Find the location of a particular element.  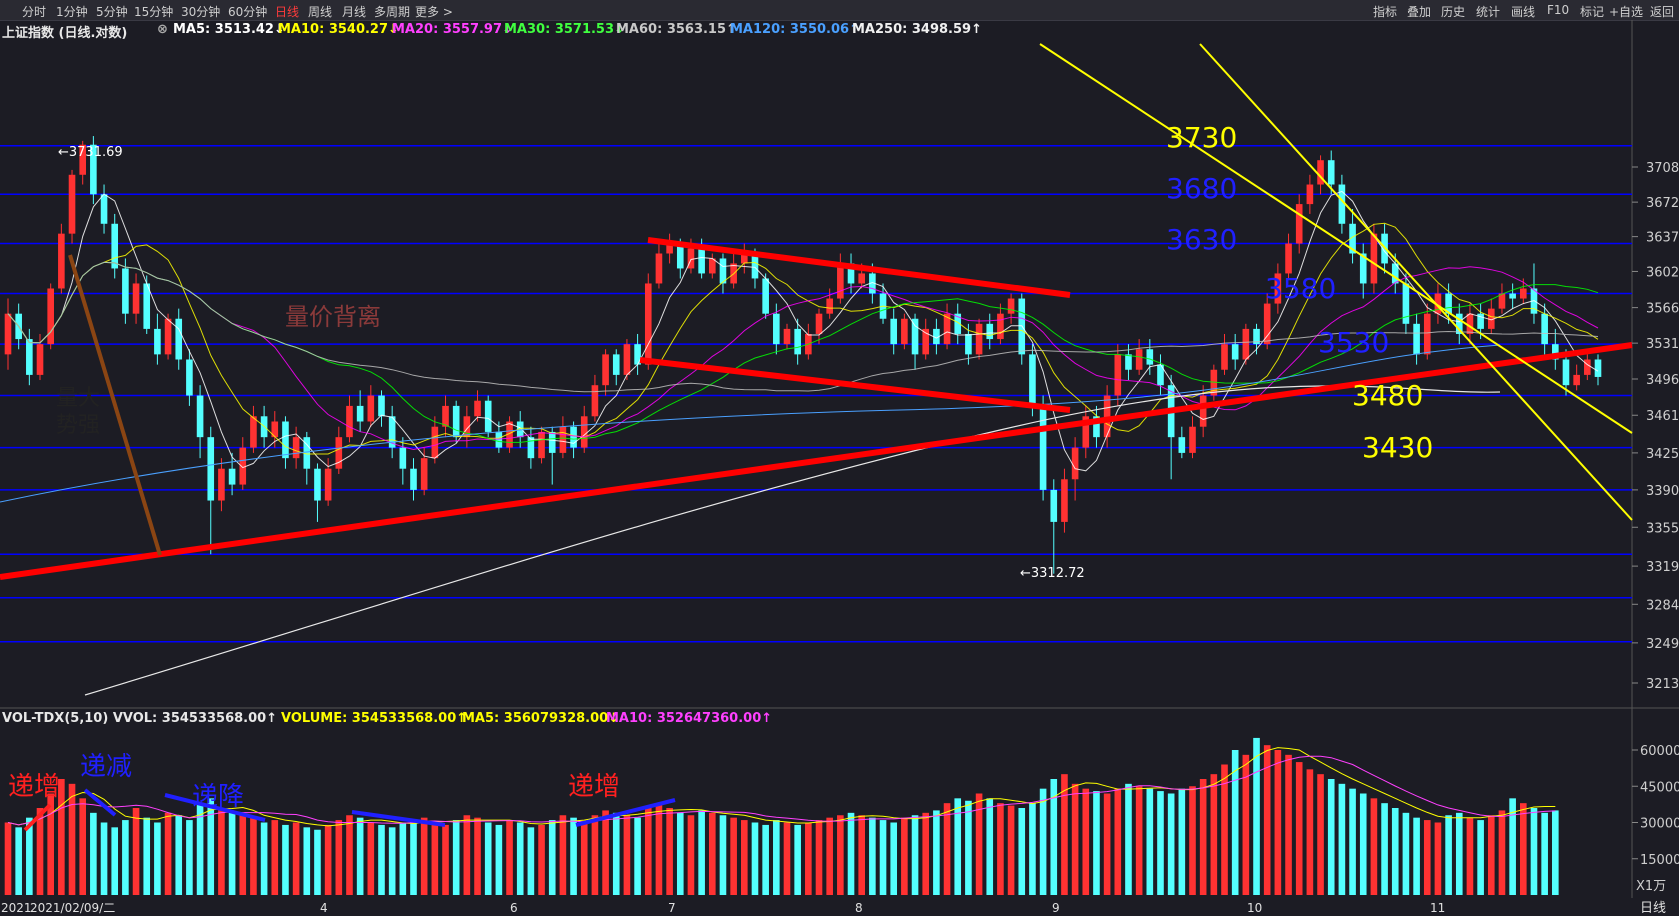

tool-button-7: +自选 is located at coordinates (1626, 12).